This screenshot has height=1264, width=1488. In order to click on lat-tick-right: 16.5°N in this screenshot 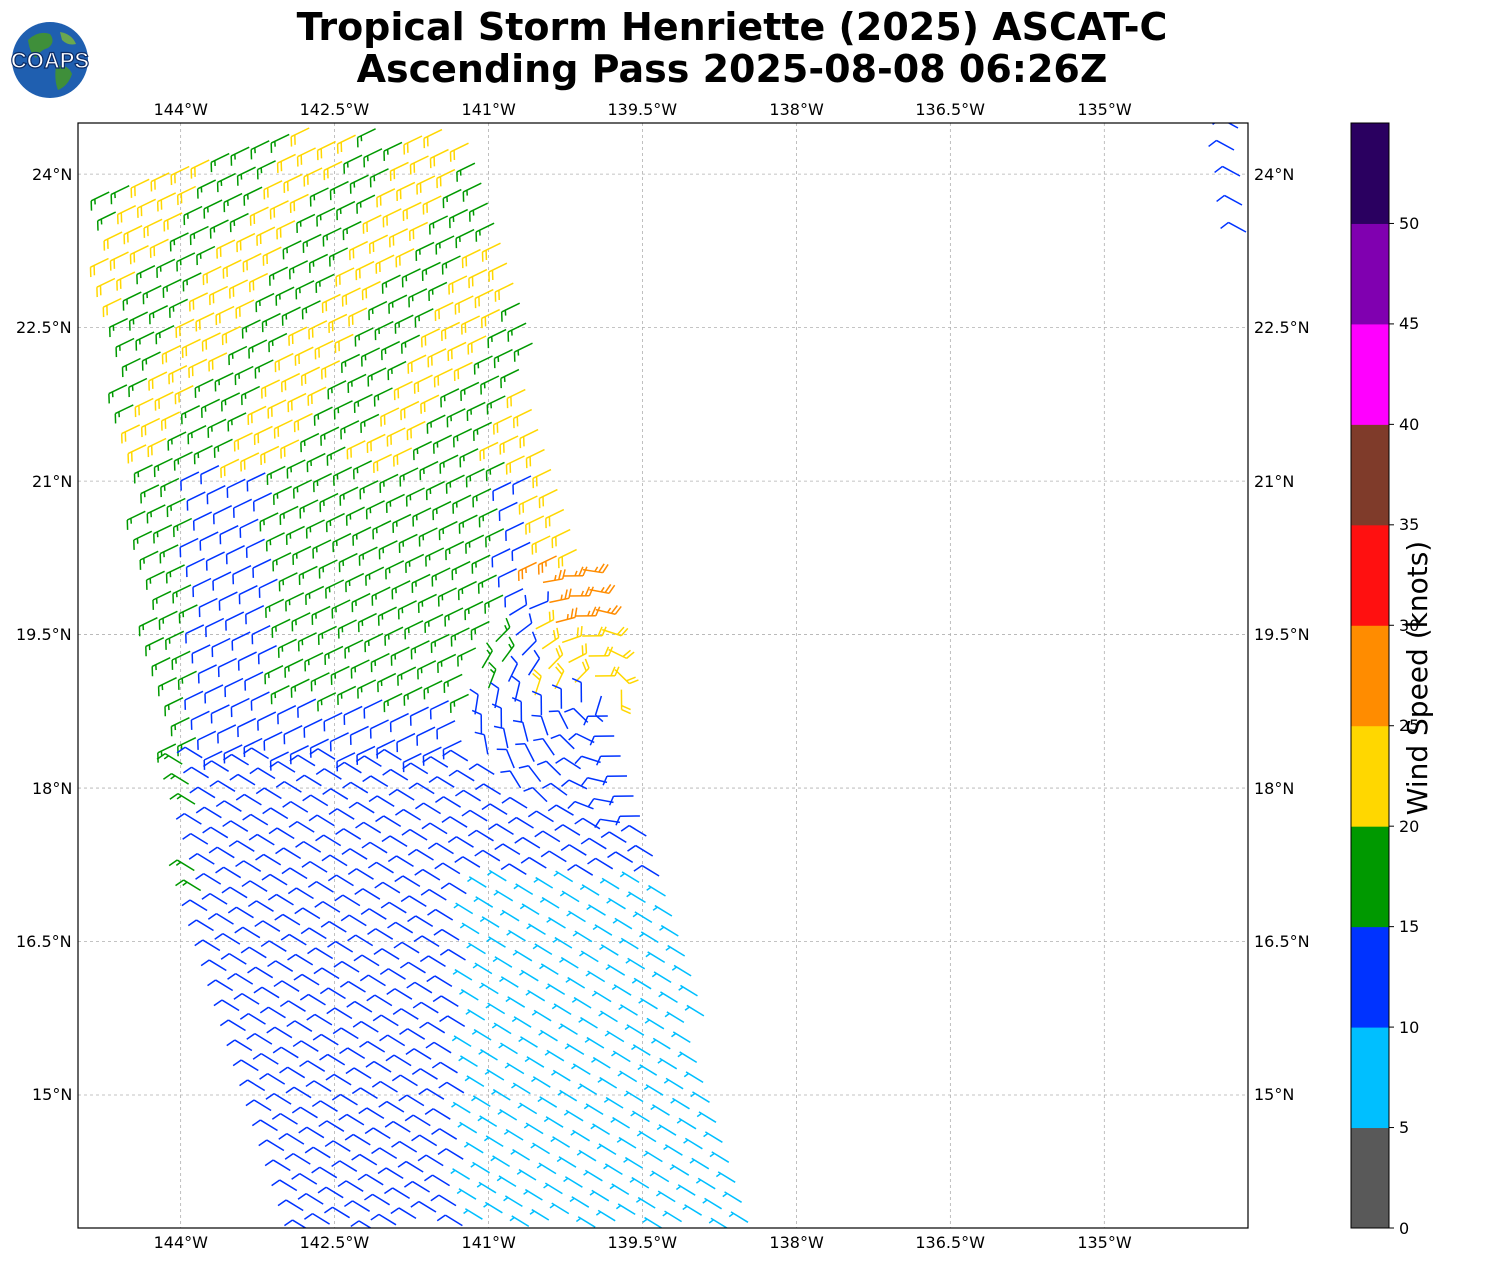, I will do `click(1282, 942)`.